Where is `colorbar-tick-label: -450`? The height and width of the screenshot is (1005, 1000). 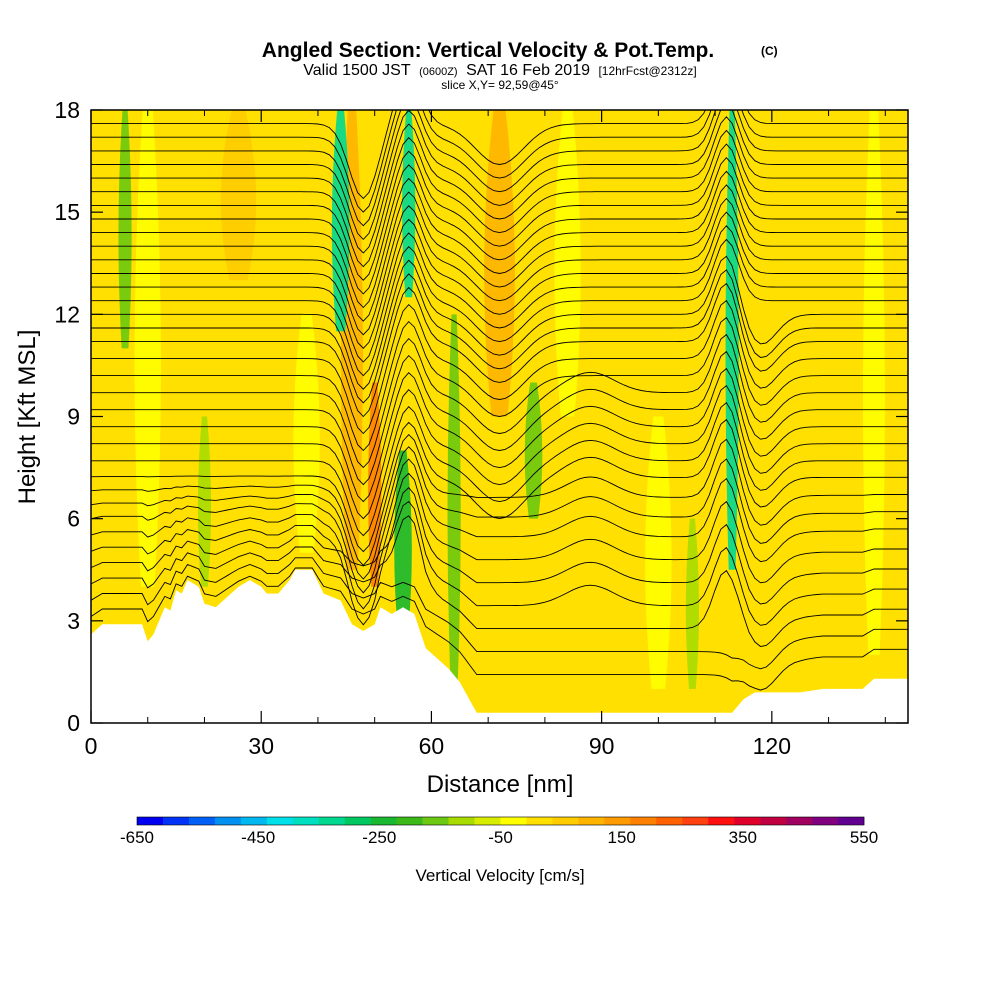 colorbar-tick-label: -450 is located at coordinates (258, 837).